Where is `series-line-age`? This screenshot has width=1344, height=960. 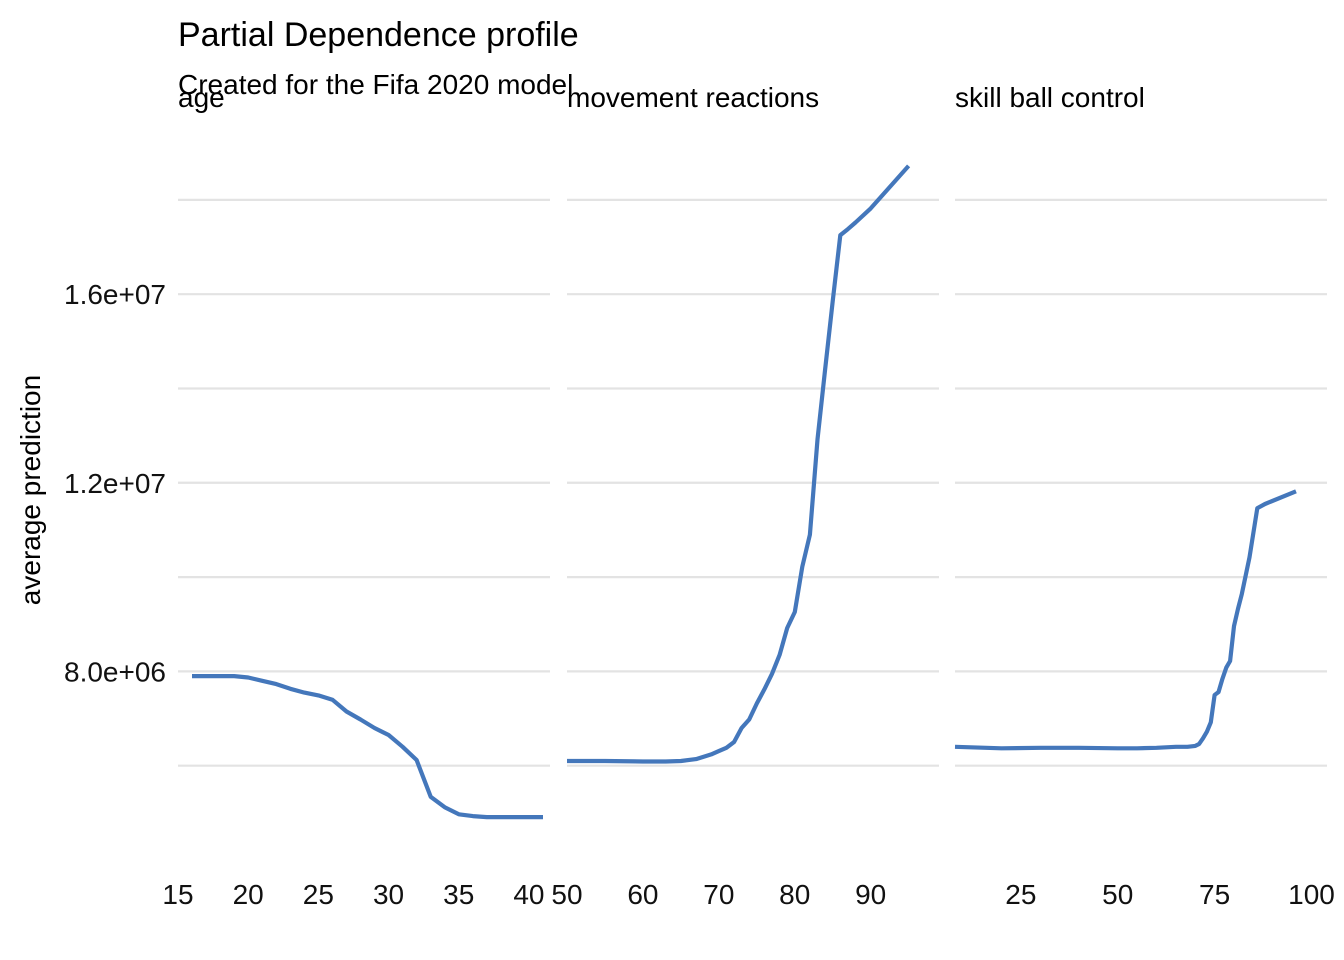 series-line-age is located at coordinates (367, 746).